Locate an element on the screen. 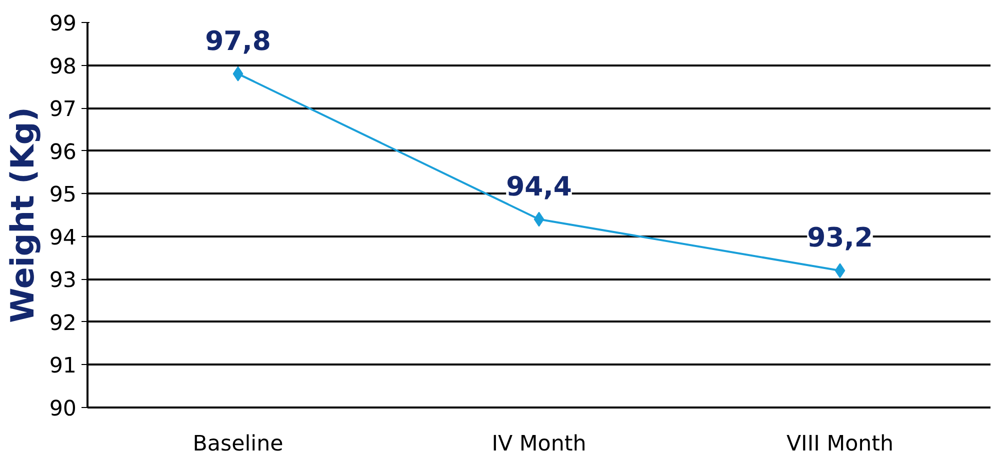  y-tick-label: 92 is located at coordinates (62, 323).